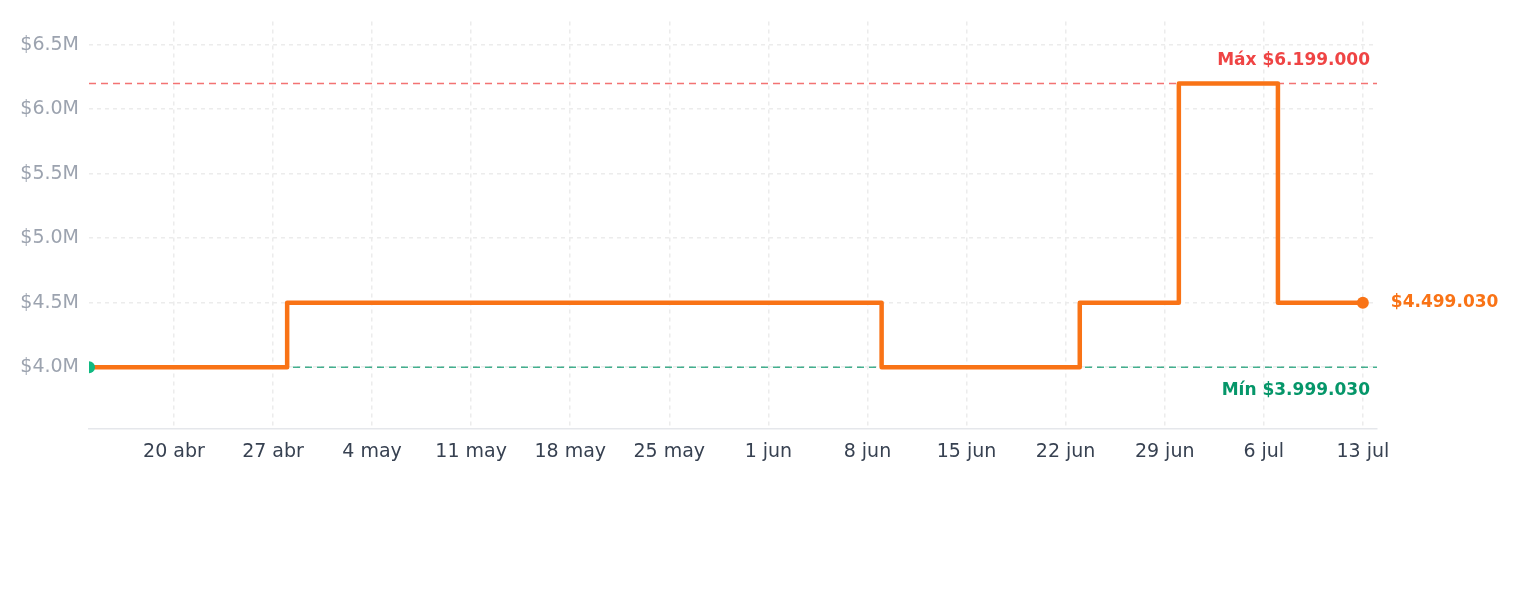  What do you see at coordinates (1296, 388) in the screenshot?
I see `ref-line-label: Mín $3.999.030` at bounding box center [1296, 388].